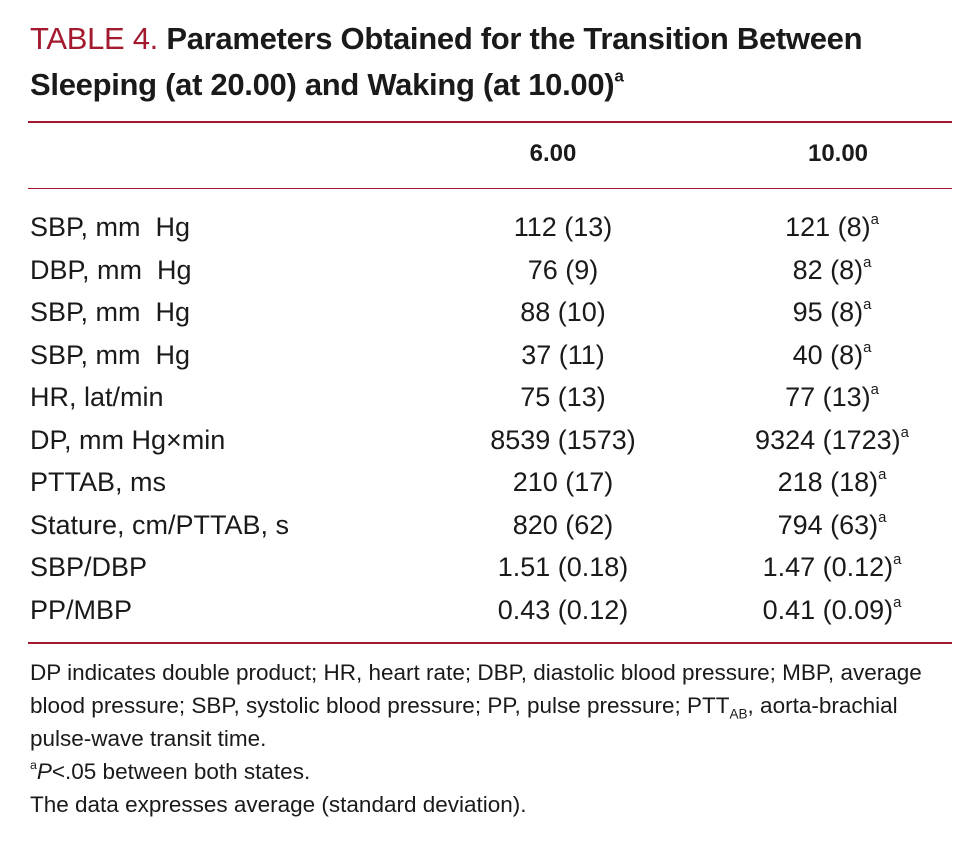  Describe the element at coordinates (97, 397) in the screenshot. I see `row-label: HR, lat/min` at that location.